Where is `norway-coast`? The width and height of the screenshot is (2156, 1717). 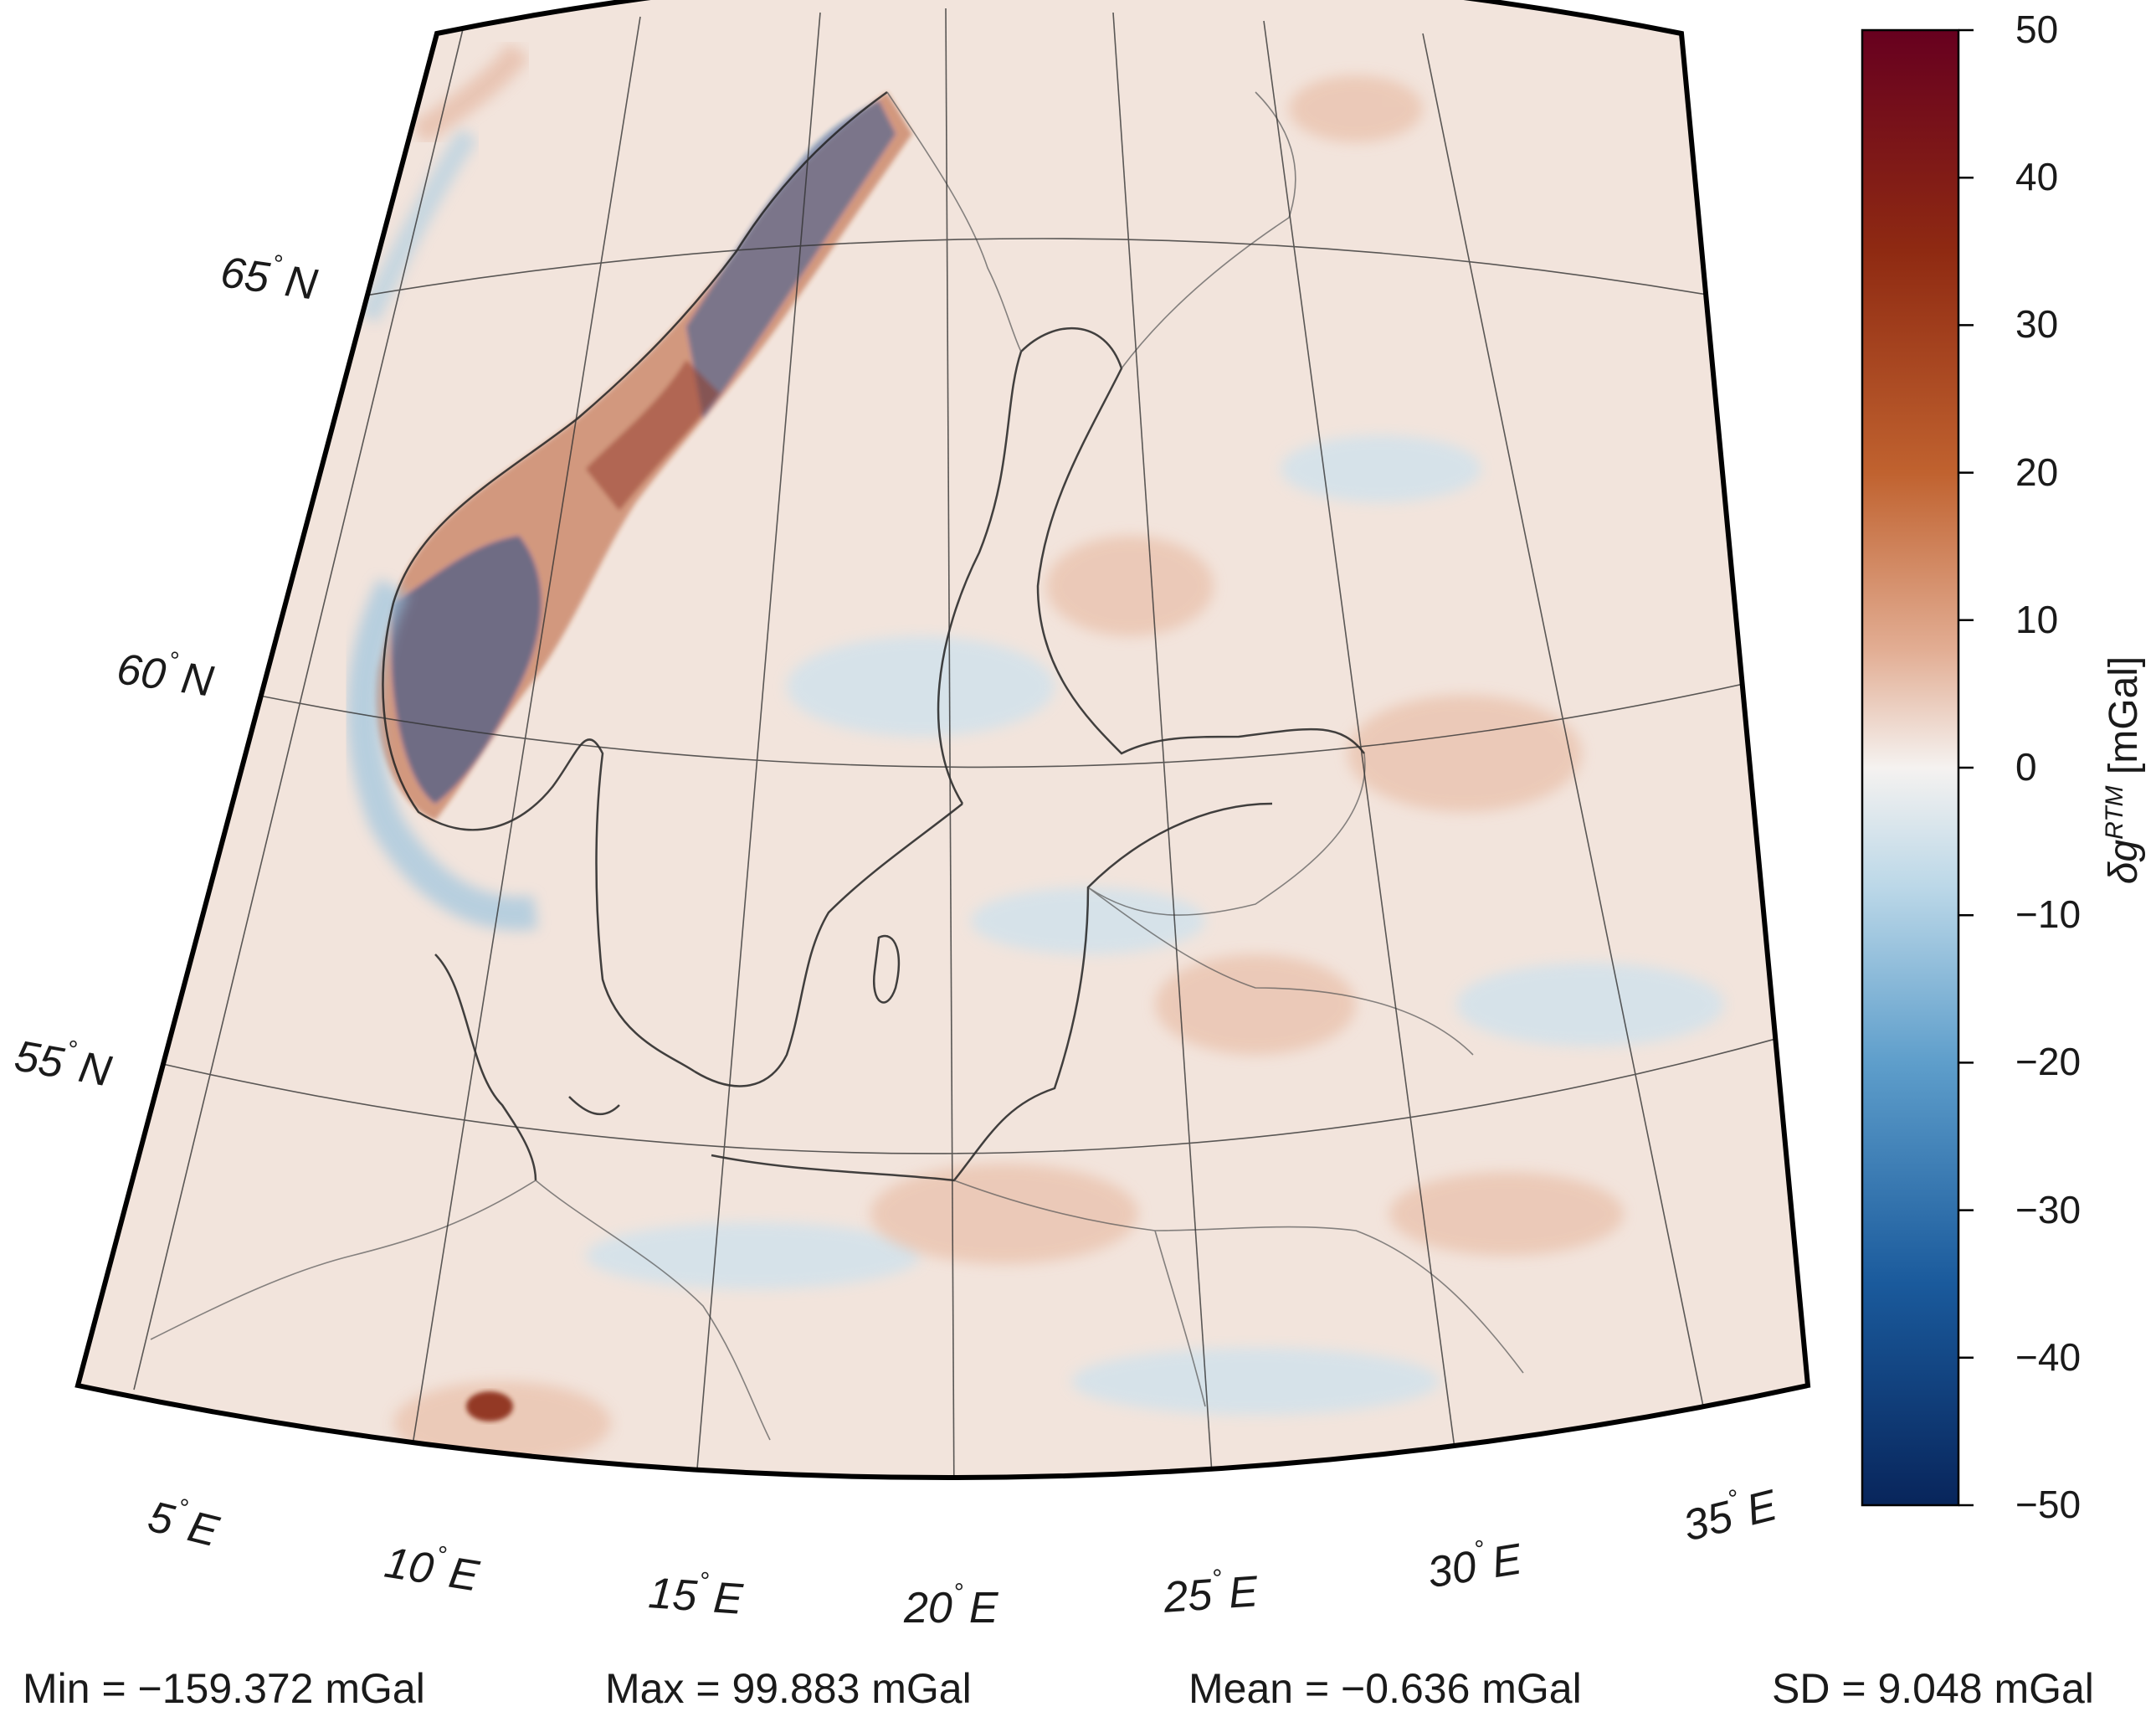
norway-coast is located at coordinates (635, 581).